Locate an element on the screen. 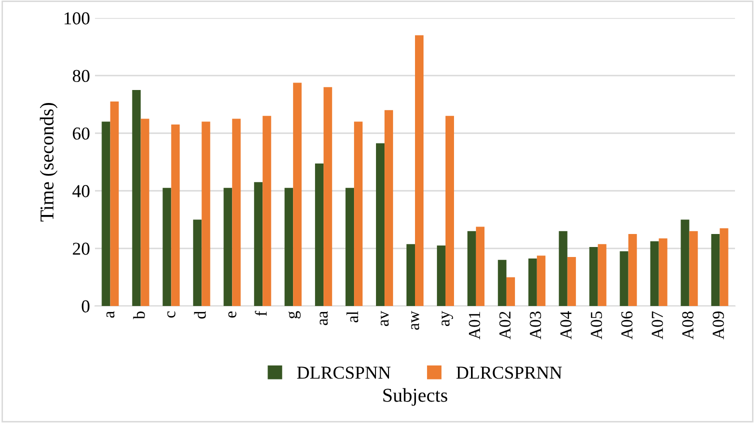 The width and height of the screenshot is (755, 423). x-tick-label: g is located at coordinates (294, 314).